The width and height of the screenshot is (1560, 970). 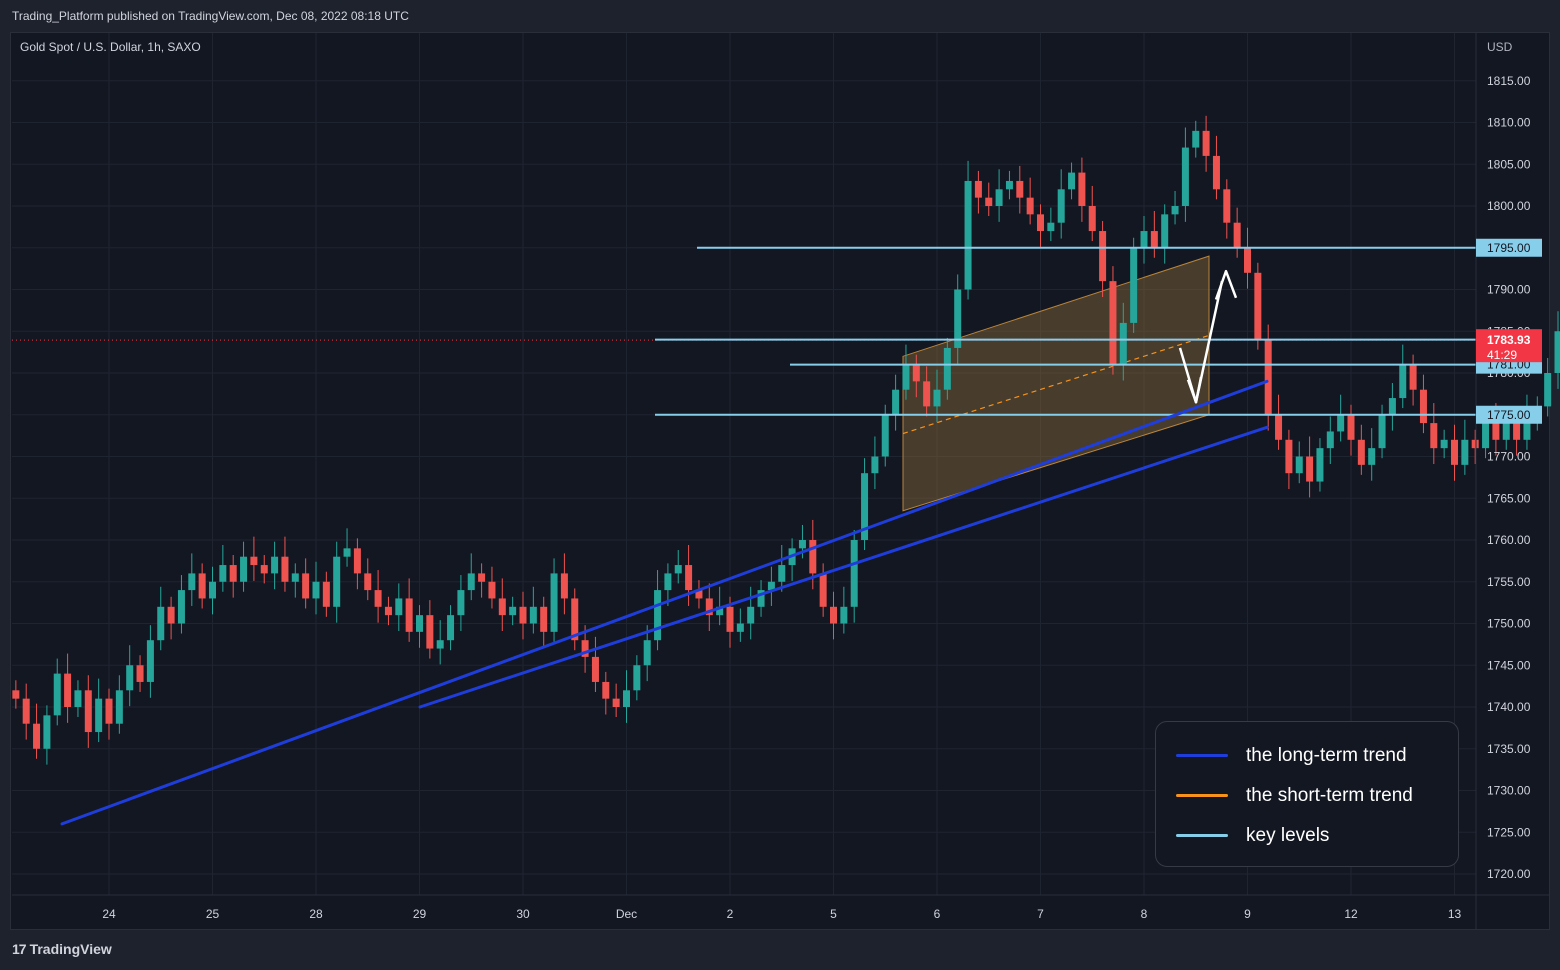 I want to click on tradingview-logo: 17 TradingView, so click(x=62, y=949).